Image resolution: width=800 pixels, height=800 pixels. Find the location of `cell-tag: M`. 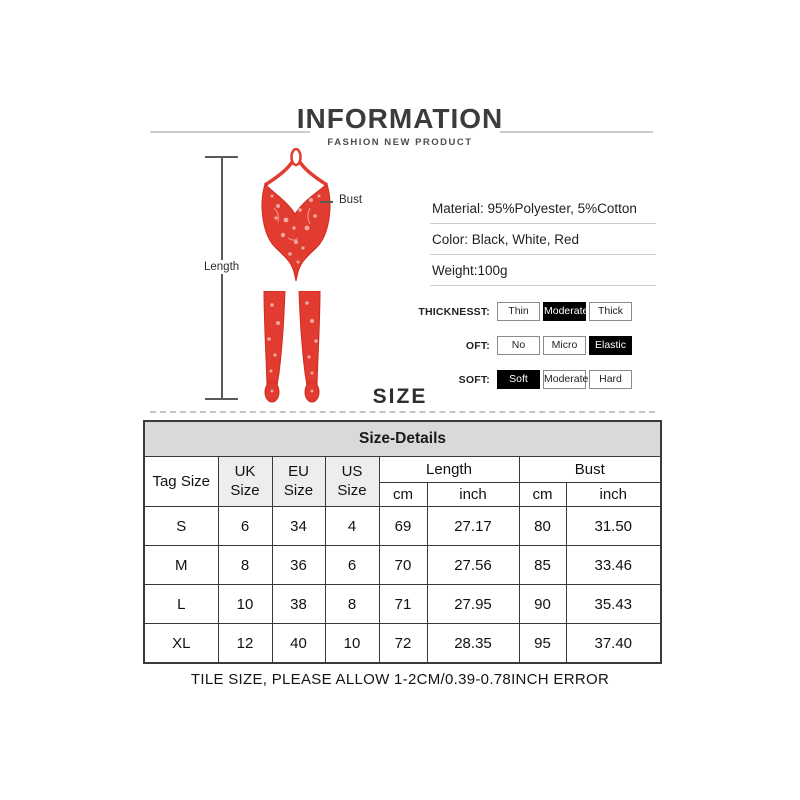

cell-tag: M is located at coordinates (181, 565).